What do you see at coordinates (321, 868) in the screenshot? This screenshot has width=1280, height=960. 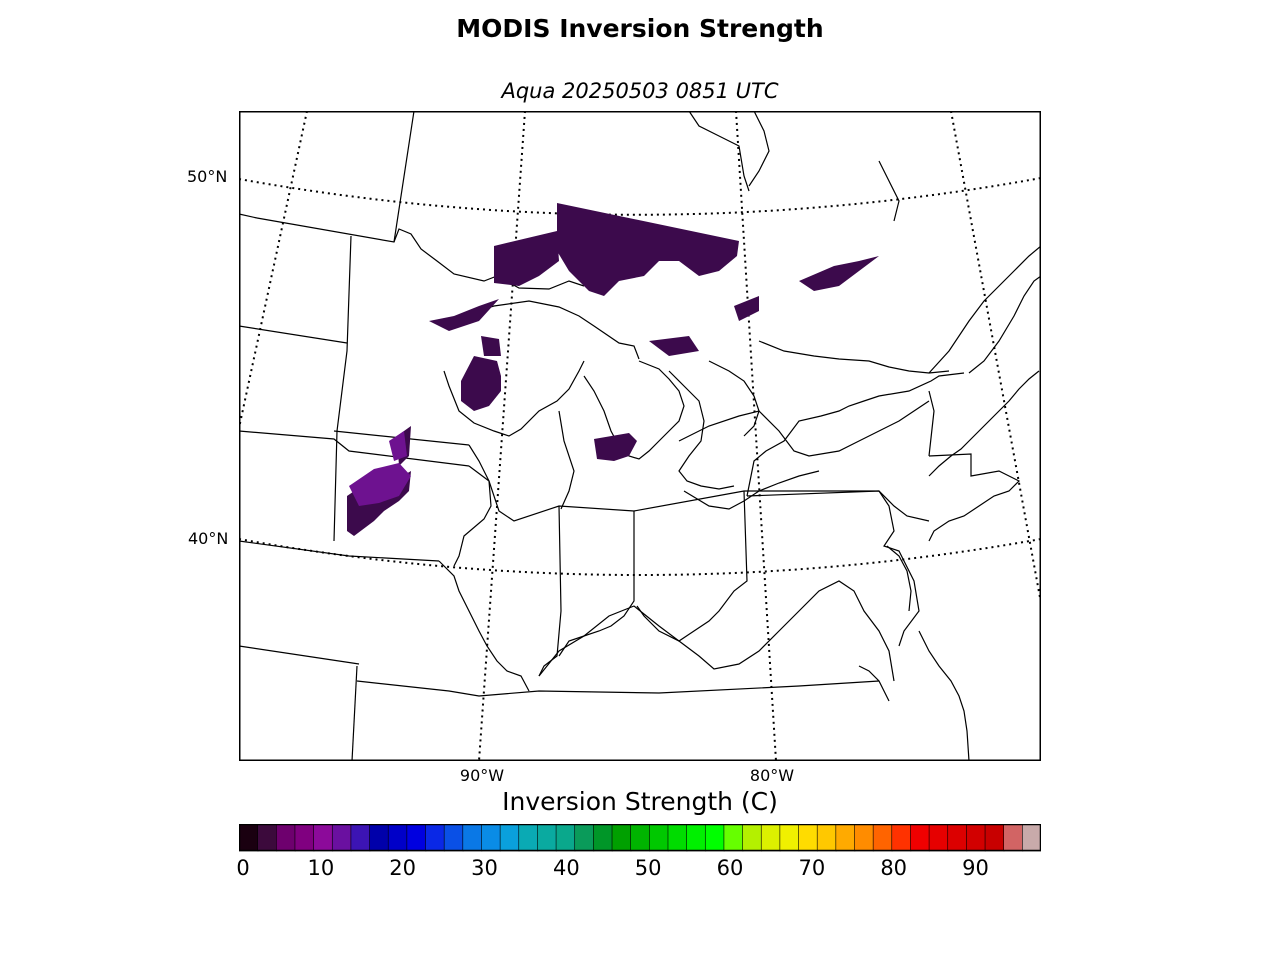 I see `colorbar-tick-label: 10` at bounding box center [321, 868].